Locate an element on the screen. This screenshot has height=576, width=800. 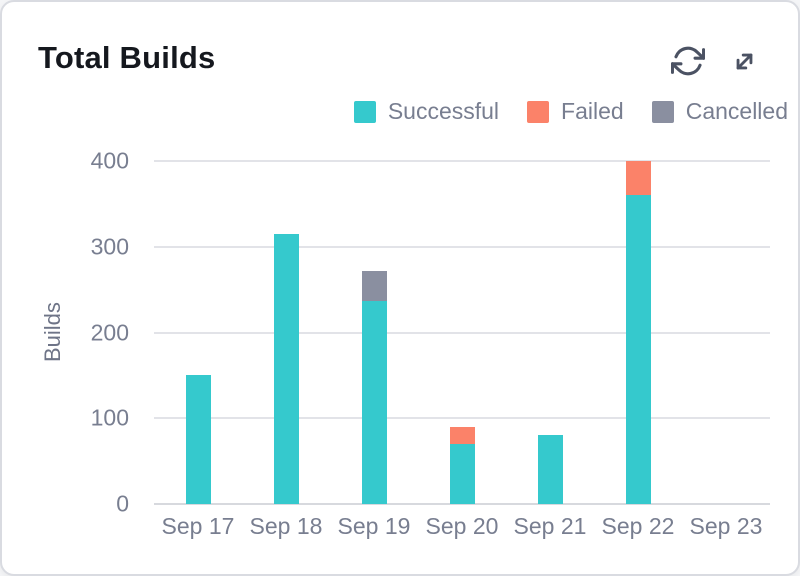
chart-legend: Successful Failed Cancelled is located at coordinates (570, 111).